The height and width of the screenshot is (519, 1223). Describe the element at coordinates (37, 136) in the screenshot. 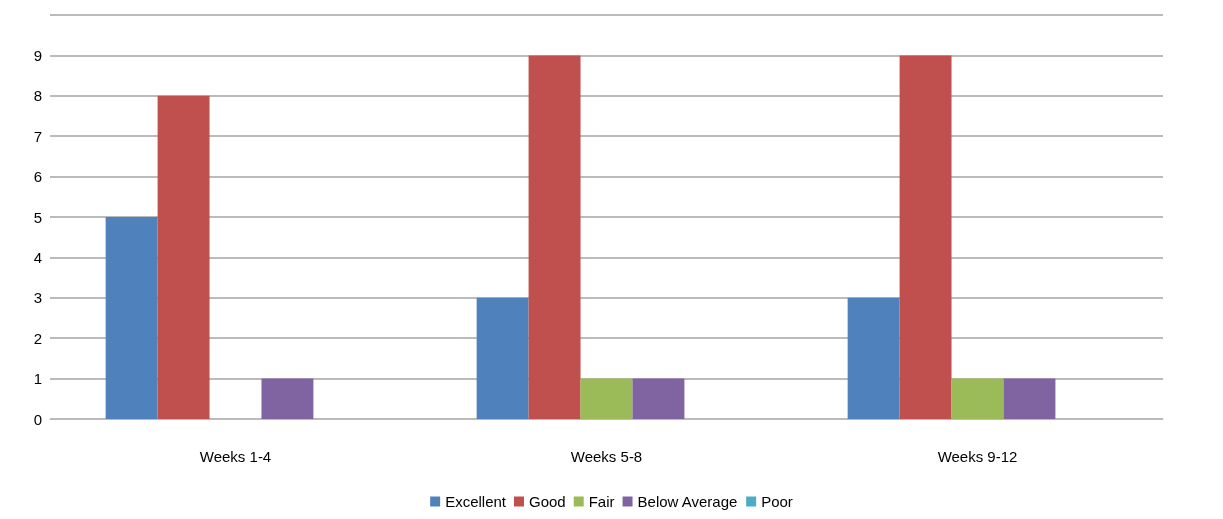

I see `y-tick-label: 7` at that location.